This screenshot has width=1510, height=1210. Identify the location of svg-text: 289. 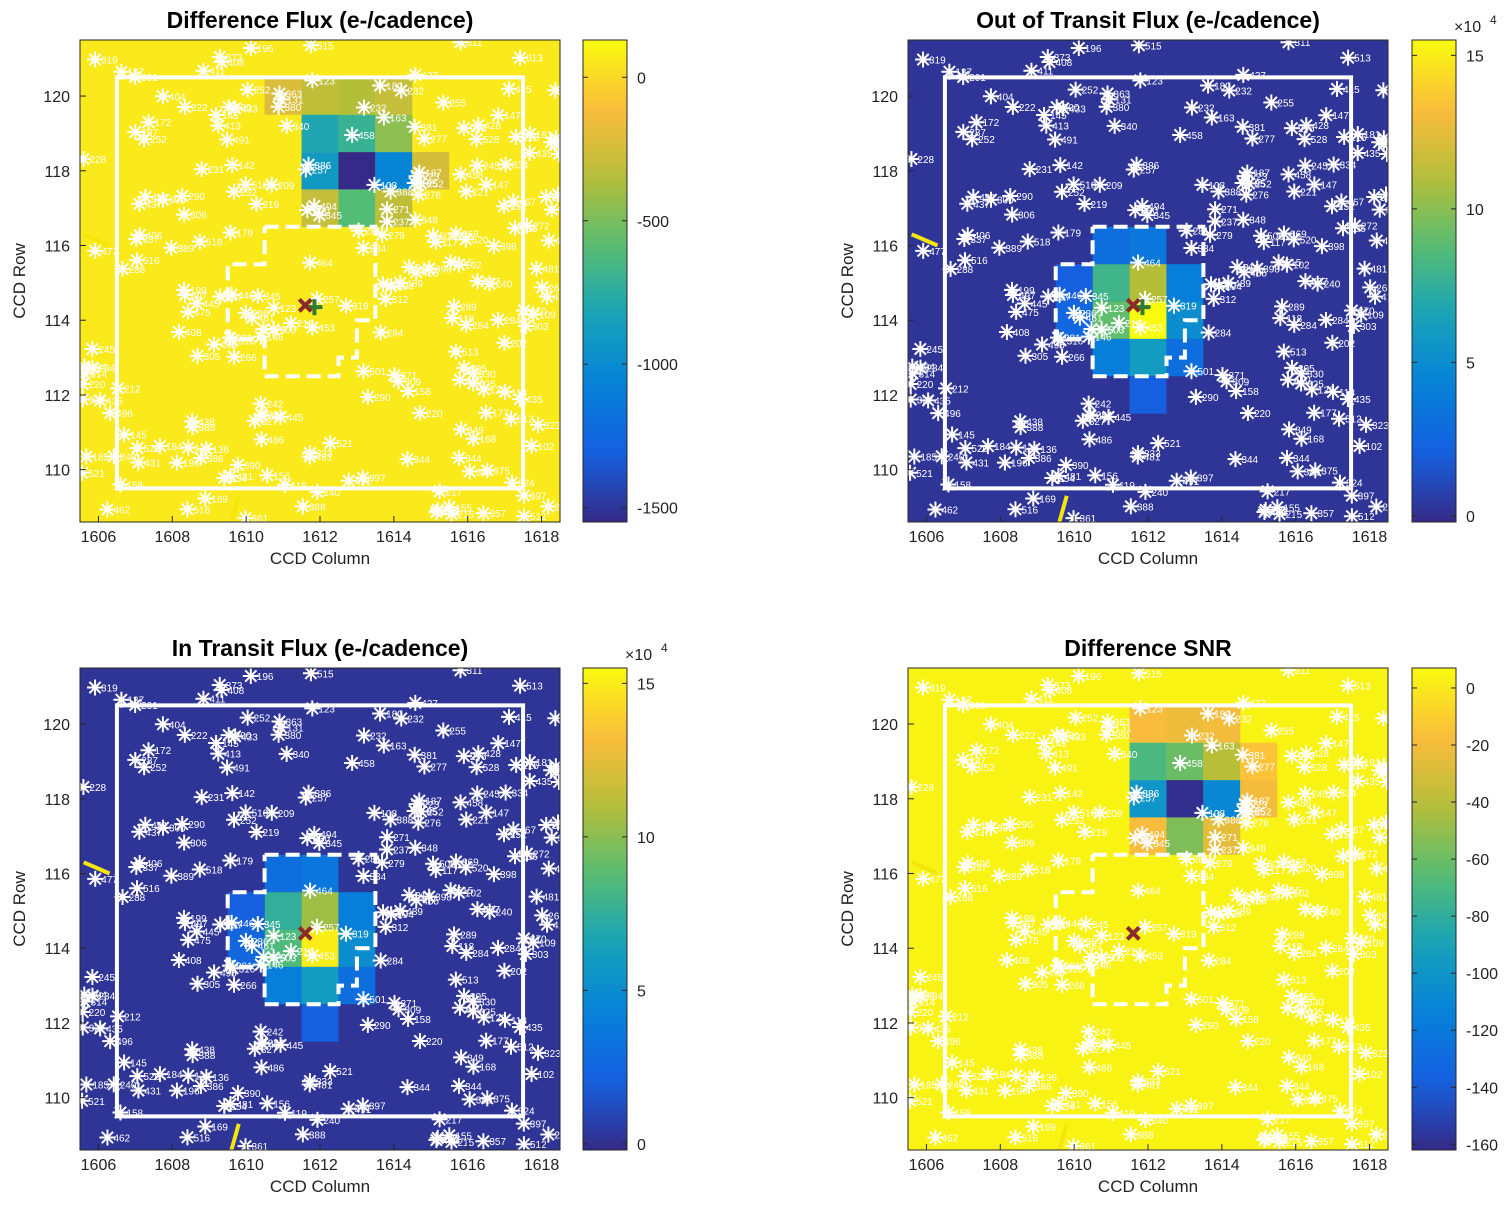
(1296, 307).